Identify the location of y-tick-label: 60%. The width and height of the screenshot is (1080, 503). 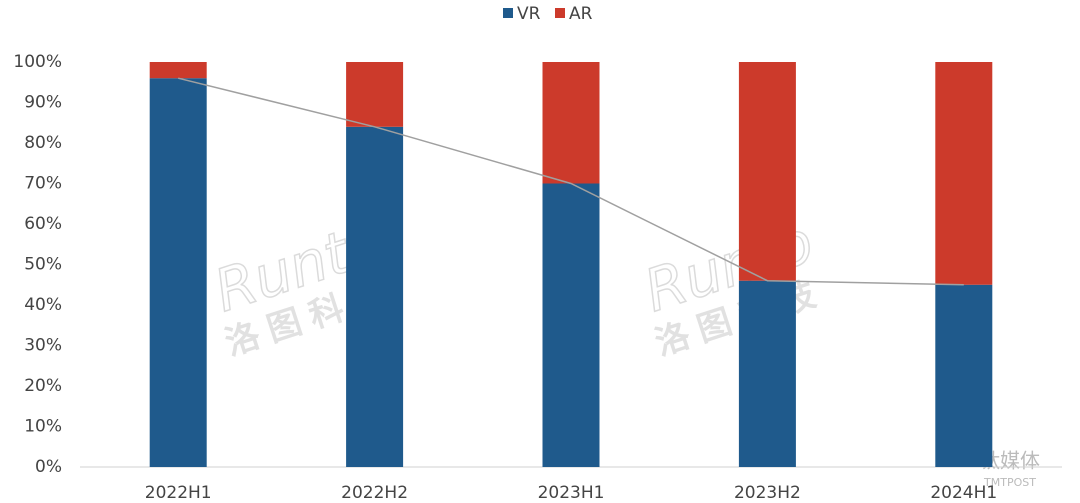
(43, 224).